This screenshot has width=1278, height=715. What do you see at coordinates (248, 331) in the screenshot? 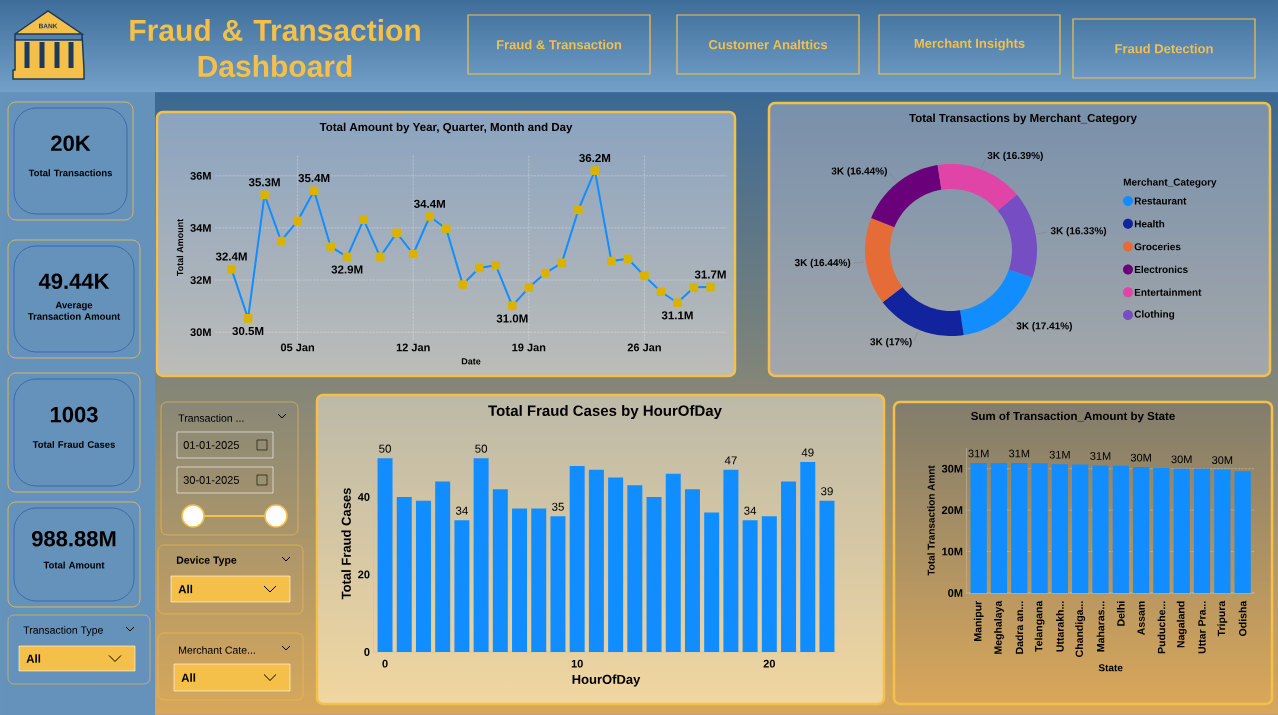
I see `data-label: 30.5M` at bounding box center [248, 331].